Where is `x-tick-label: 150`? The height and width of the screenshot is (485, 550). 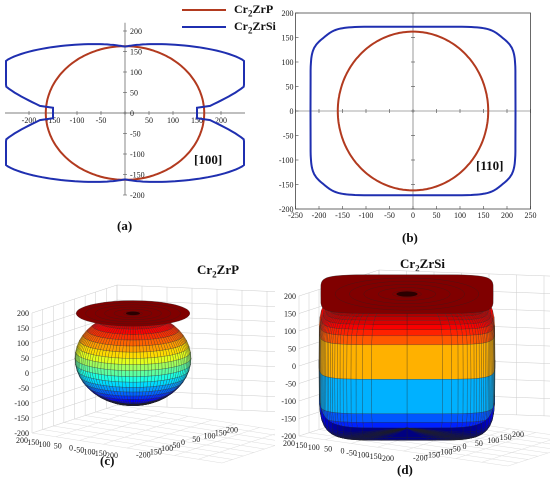 x-tick-label: 150 is located at coordinates (484, 215).